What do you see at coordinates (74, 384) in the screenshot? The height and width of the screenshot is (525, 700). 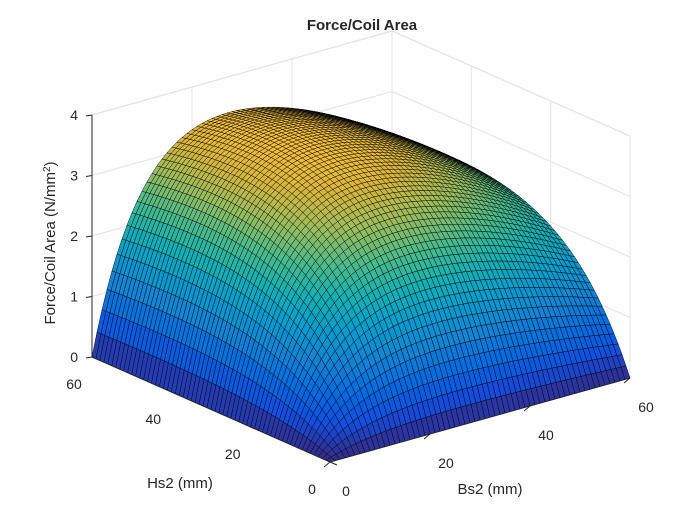 I see `y-tick-label: 60` at bounding box center [74, 384].